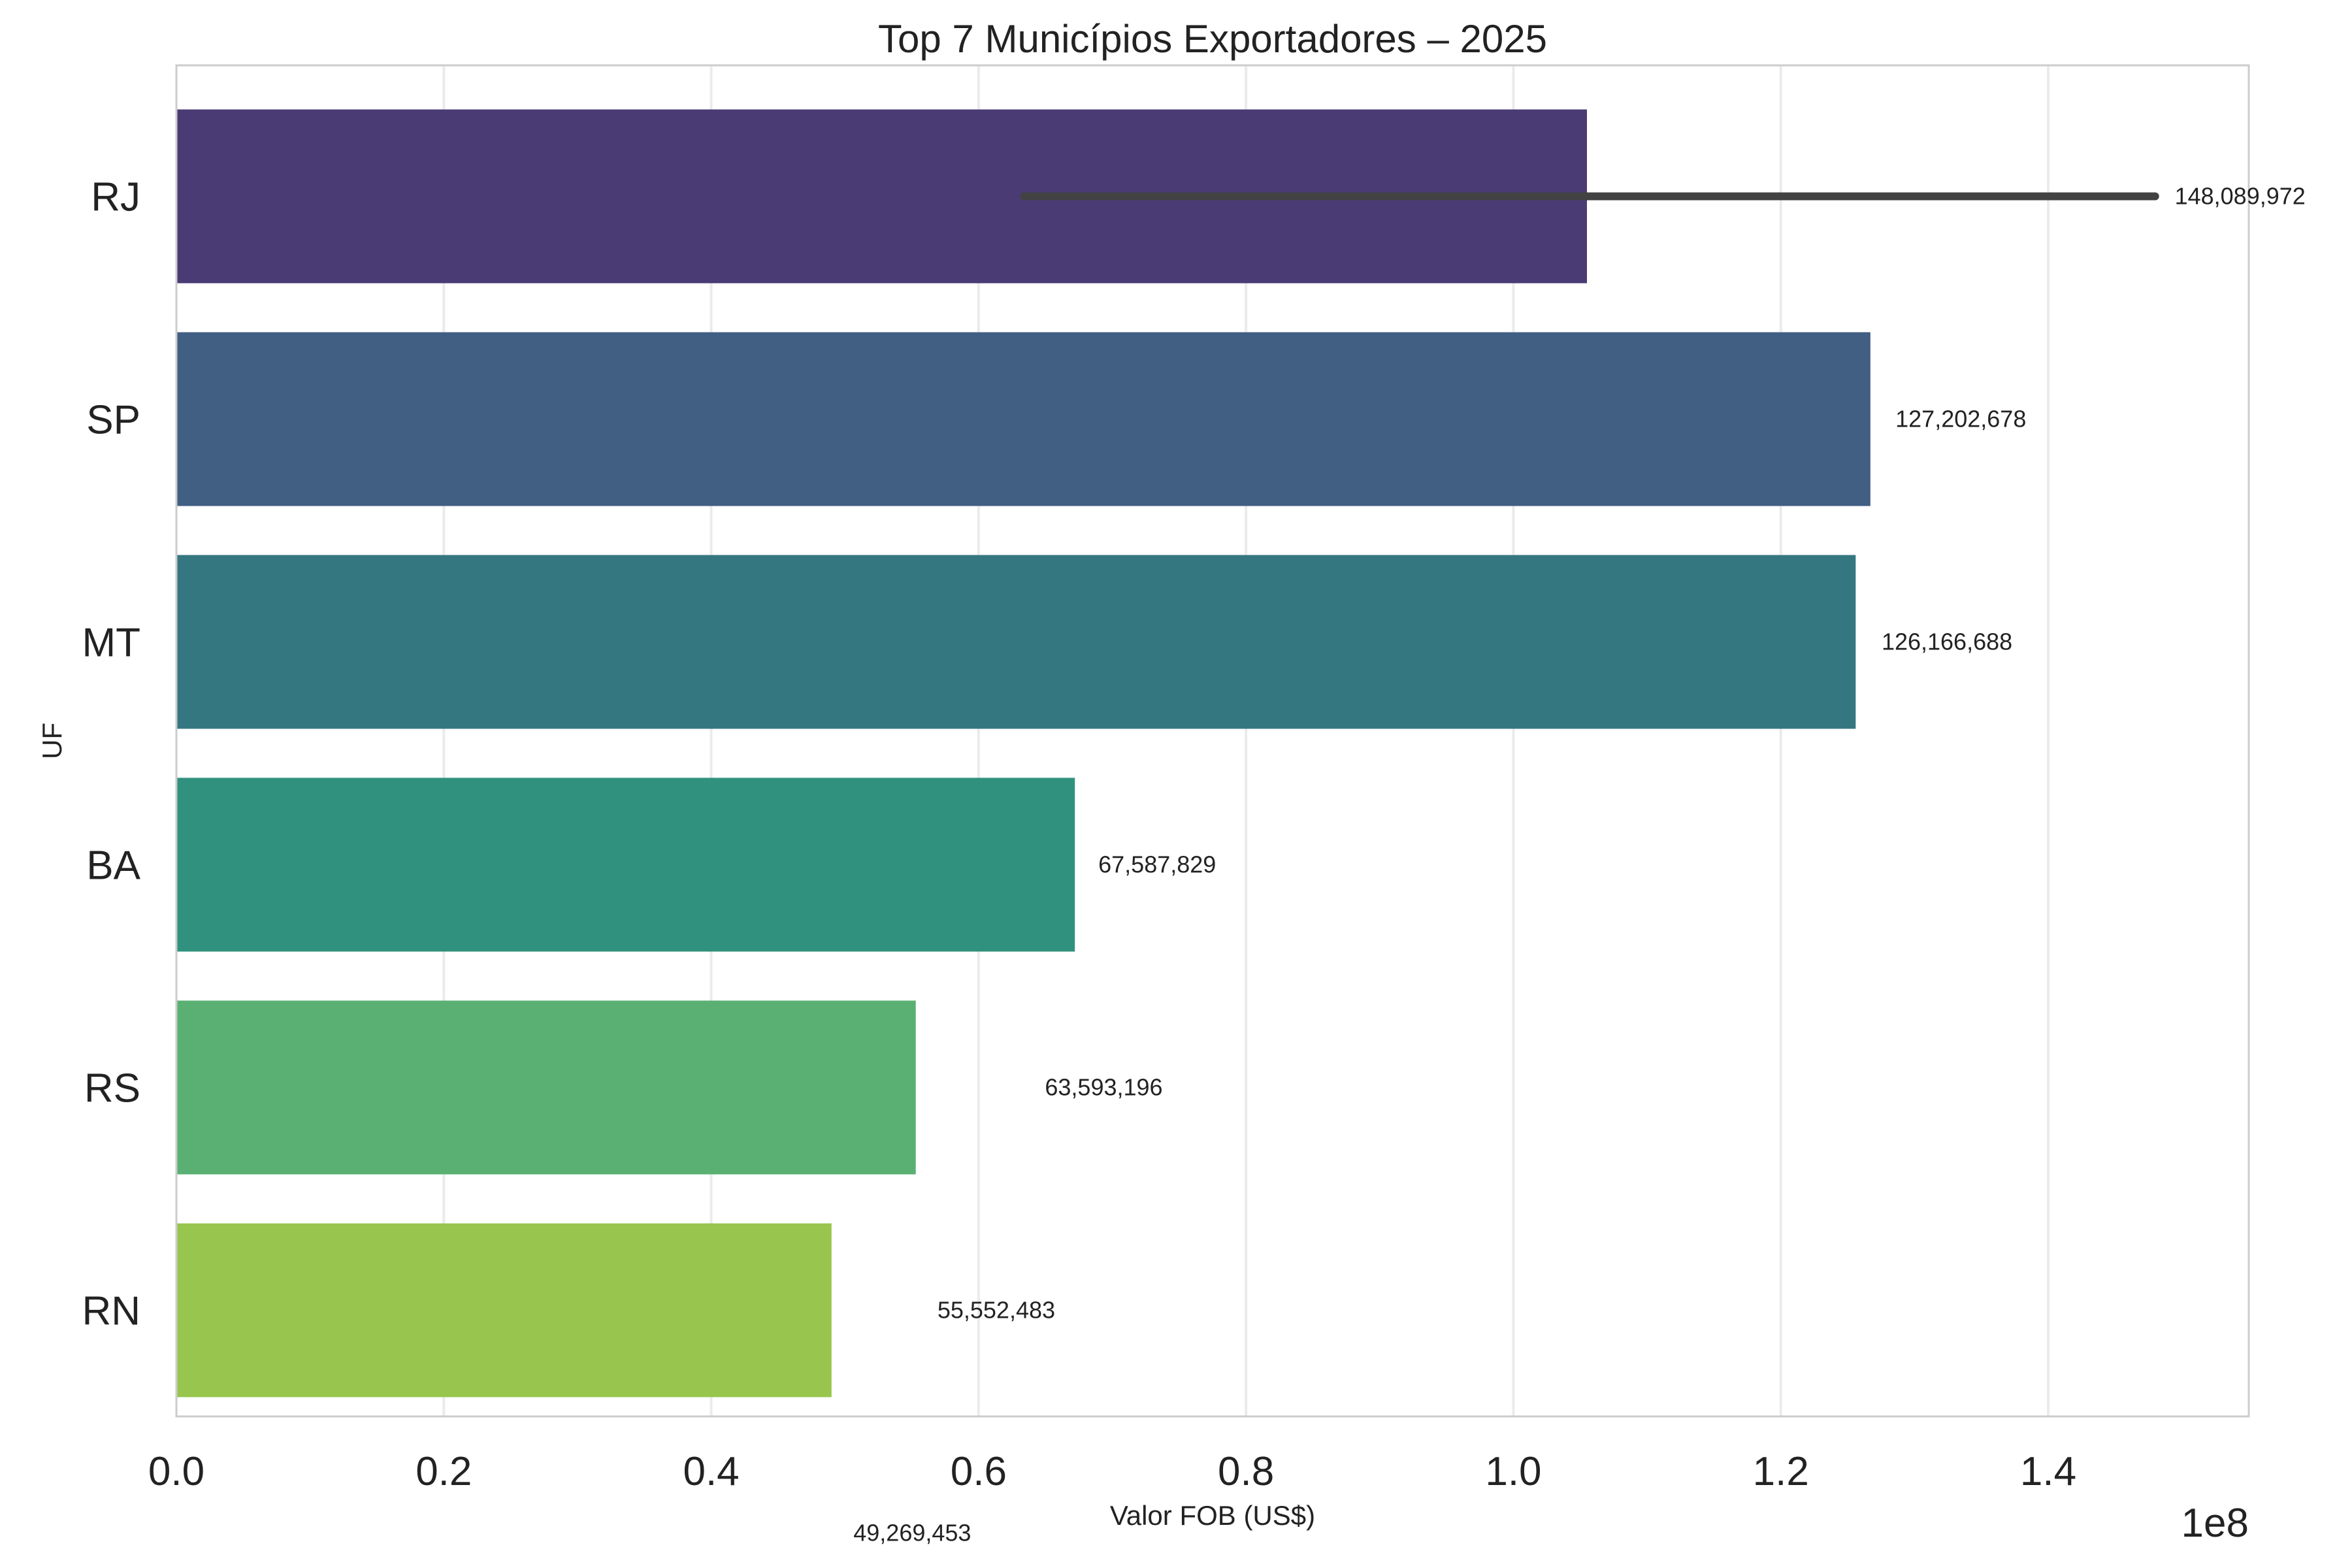 Image resolution: width=2352 pixels, height=1568 pixels. Describe the element at coordinates (1157, 864) in the screenshot. I see `data-label: 67,587,829` at that location.